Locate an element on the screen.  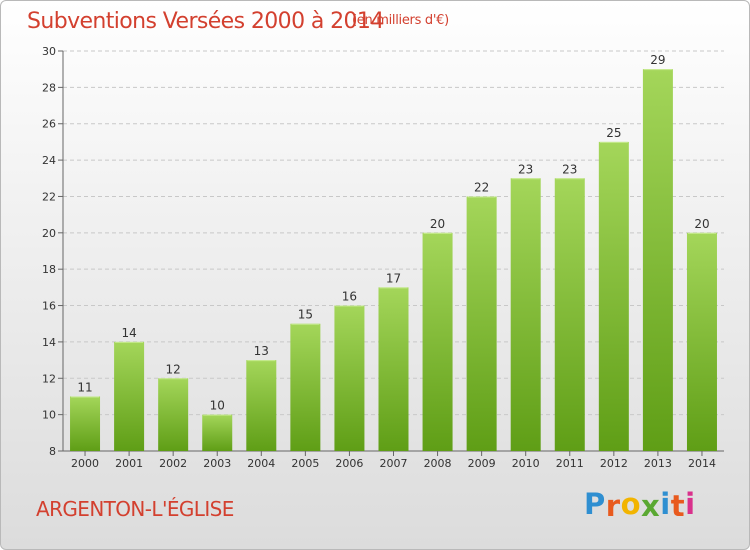
proxiti-logo: Proxiti is located at coordinates (640, 505).